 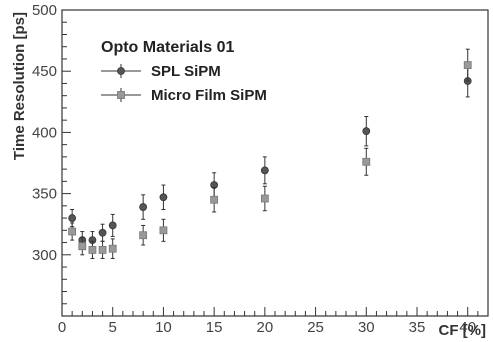 I want to click on legend-entry-spl: SPL SiPM, so click(x=161, y=71).